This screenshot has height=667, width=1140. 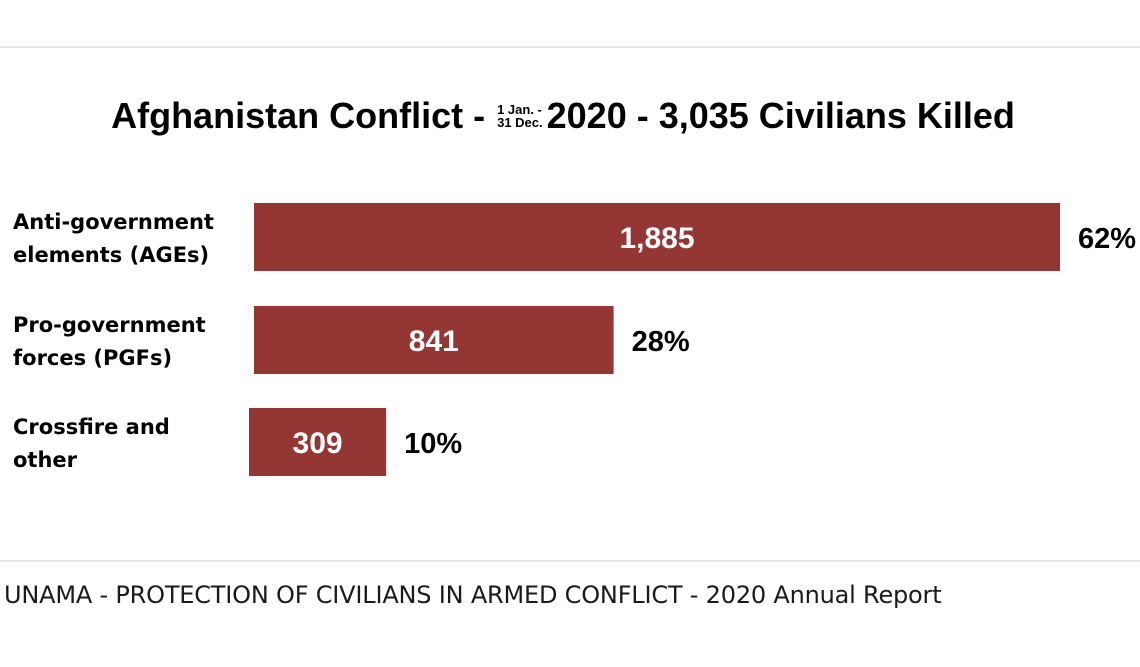 I want to click on data-label: 309, so click(x=318, y=443).